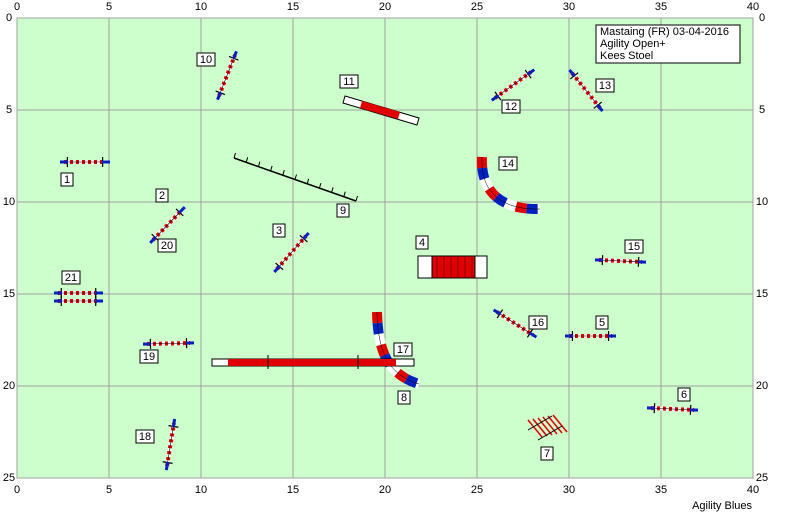 The image size is (800, 514). I want to click on obstacle-number: 13, so click(605, 86).